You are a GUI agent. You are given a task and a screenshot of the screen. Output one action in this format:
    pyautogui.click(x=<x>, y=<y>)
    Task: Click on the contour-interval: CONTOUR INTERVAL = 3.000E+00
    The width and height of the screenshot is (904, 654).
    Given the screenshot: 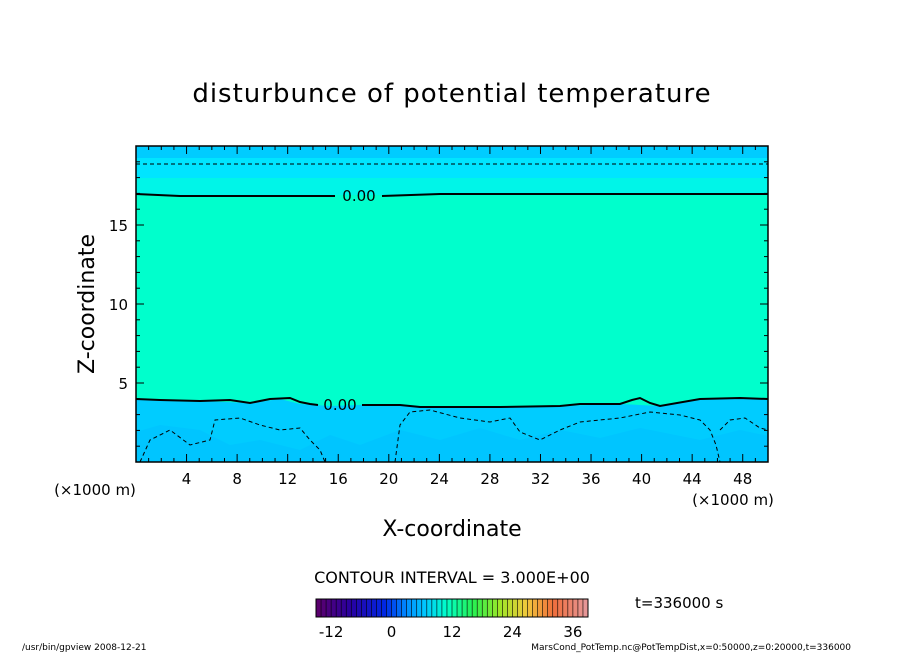 What is the action you would take?
    pyautogui.click(x=452, y=577)
    